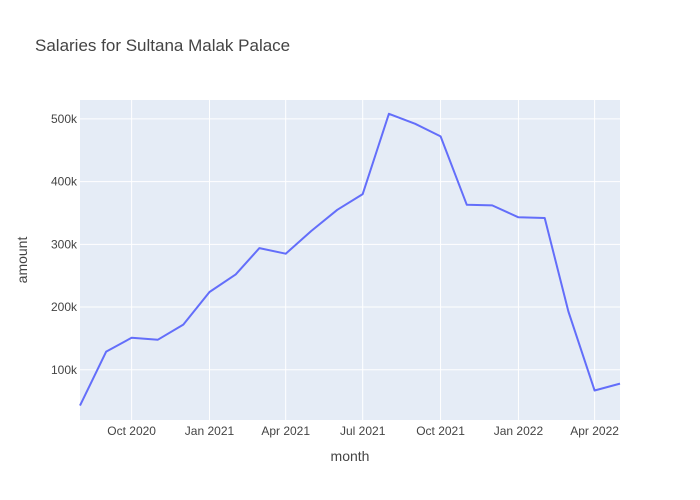 The width and height of the screenshot is (700, 500). What do you see at coordinates (64, 307) in the screenshot?
I see `y-tick-label: 200k` at bounding box center [64, 307].